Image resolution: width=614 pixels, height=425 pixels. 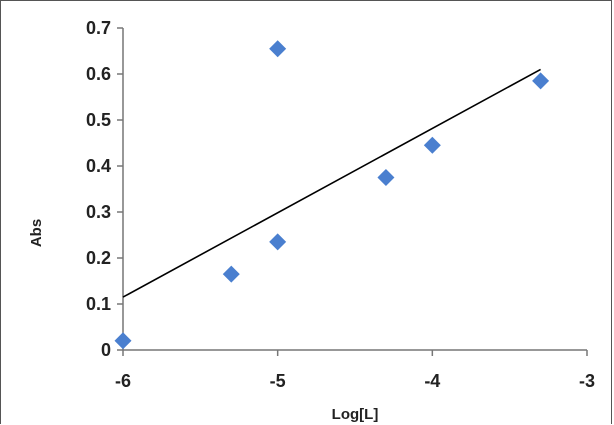 What do you see at coordinates (98, 258) in the screenshot?
I see `y-tick-label: 0.2` at bounding box center [98, 258].